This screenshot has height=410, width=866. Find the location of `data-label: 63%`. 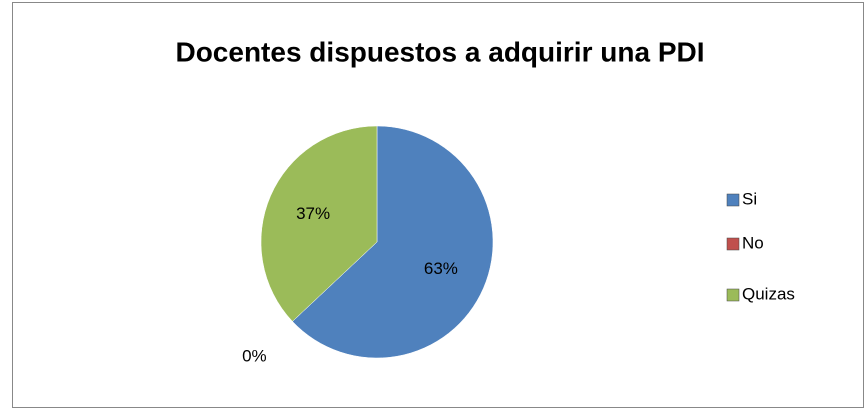

data-label: 63% is located at coordinates (441, 268).